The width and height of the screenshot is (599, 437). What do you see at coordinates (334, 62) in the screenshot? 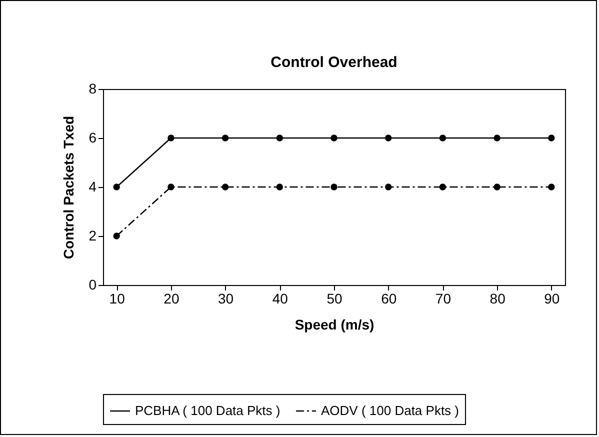
I see `chart-title: Control Overhead` at bounding box center [334, 62].